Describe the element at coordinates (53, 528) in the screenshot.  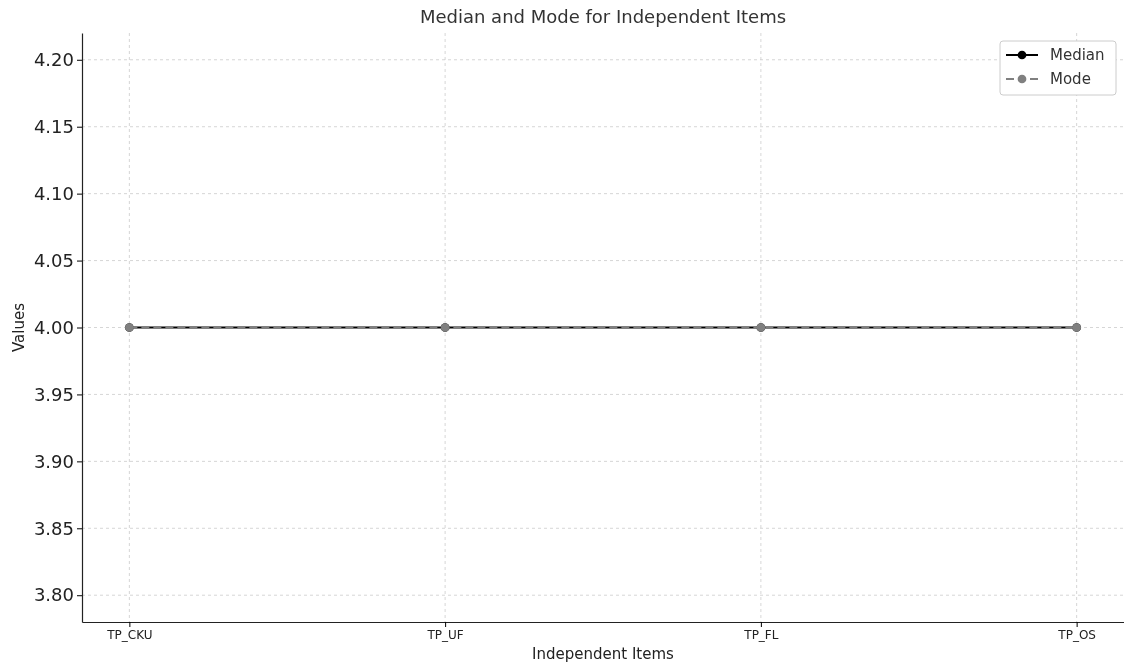
I see `y-tick-label: 3.85` at that location.